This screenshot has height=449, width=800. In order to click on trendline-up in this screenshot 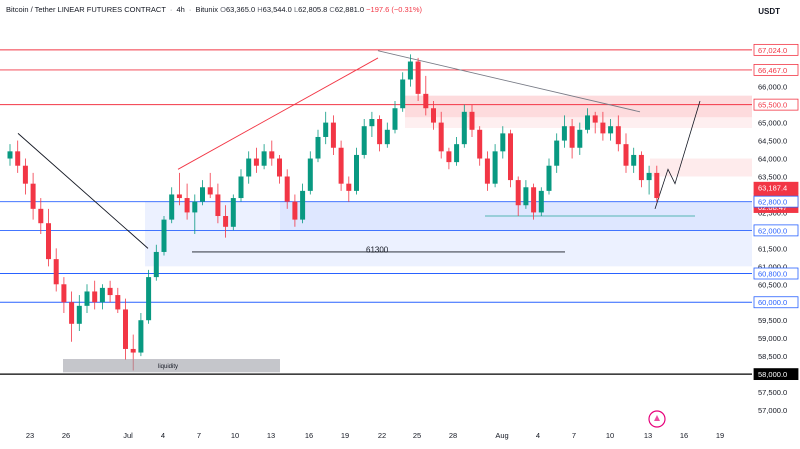, I will do `click(278, 113)`.